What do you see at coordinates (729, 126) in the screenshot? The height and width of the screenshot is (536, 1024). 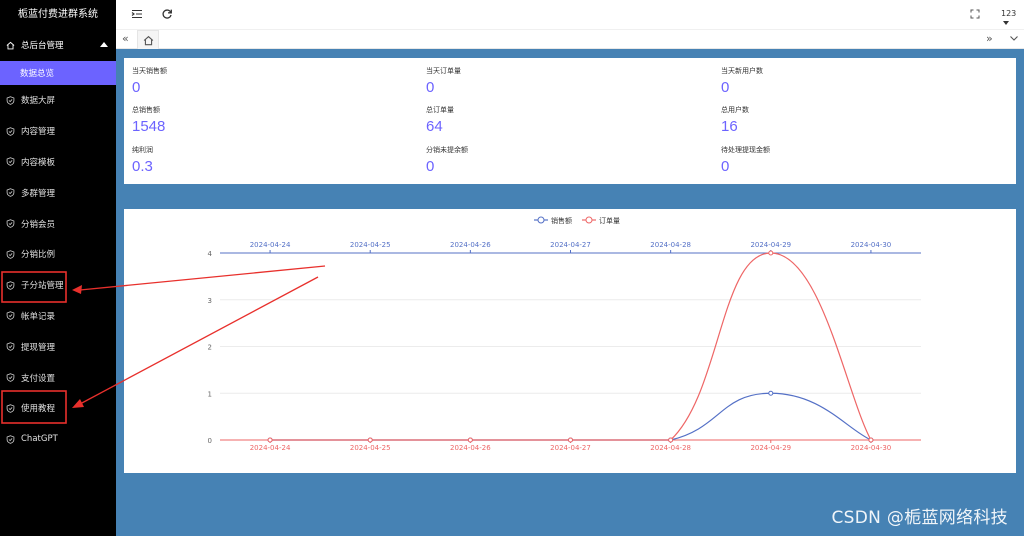 I see `stat-value: 16` at bounding box center [729, 126].